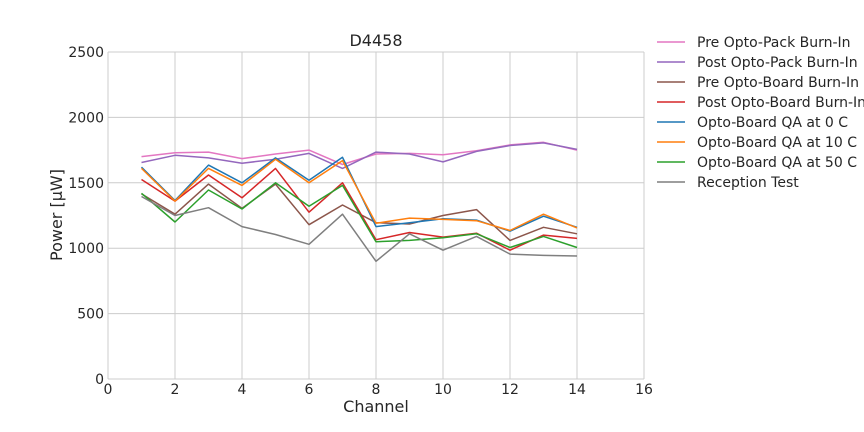 The width and height of the screenshot is (864, 432). What do you see at coordinates (86, 53) in the screenshot?
I see `y-tick-label: 2500` at bounding box center [86, 53].